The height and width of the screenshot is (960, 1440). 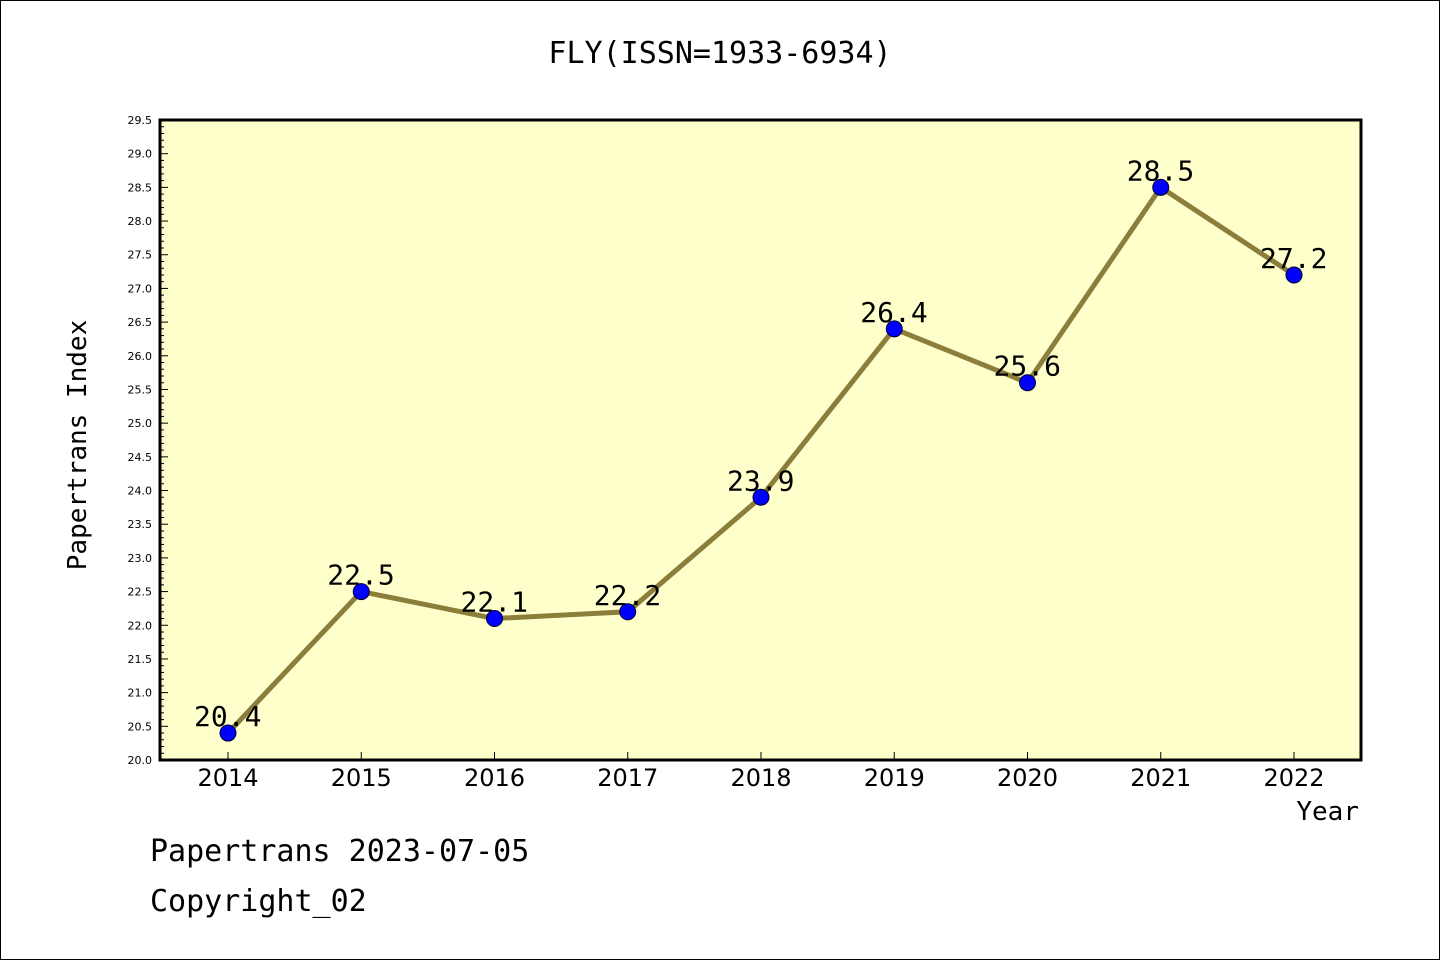 What do you see at coordinates (140, 760) in the screenshot?
I see `y-tick-label: 20.0` at bounding box center [140, 760].